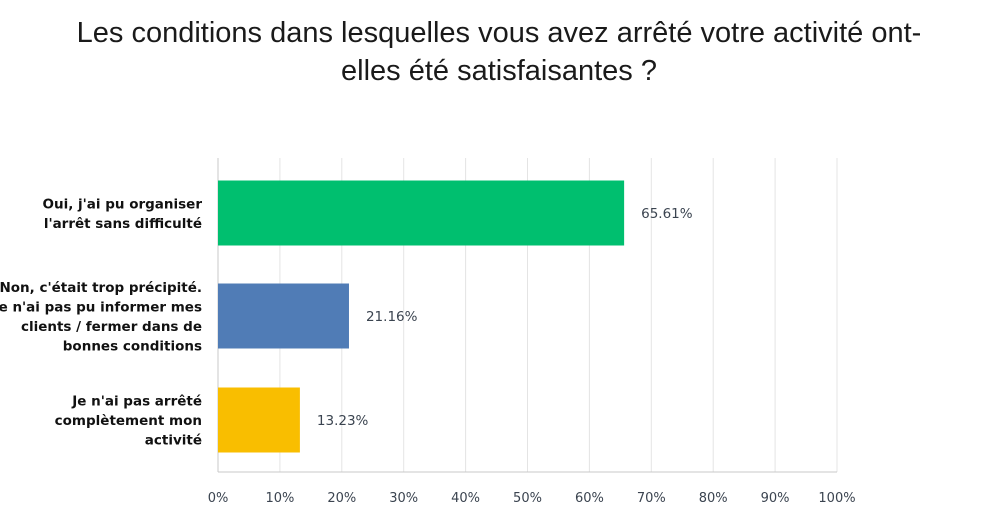  Describe the element at coordinates (136, 402) in the screenshot. I see `category-label-line: Je n'ai pas arrêté` at that location.